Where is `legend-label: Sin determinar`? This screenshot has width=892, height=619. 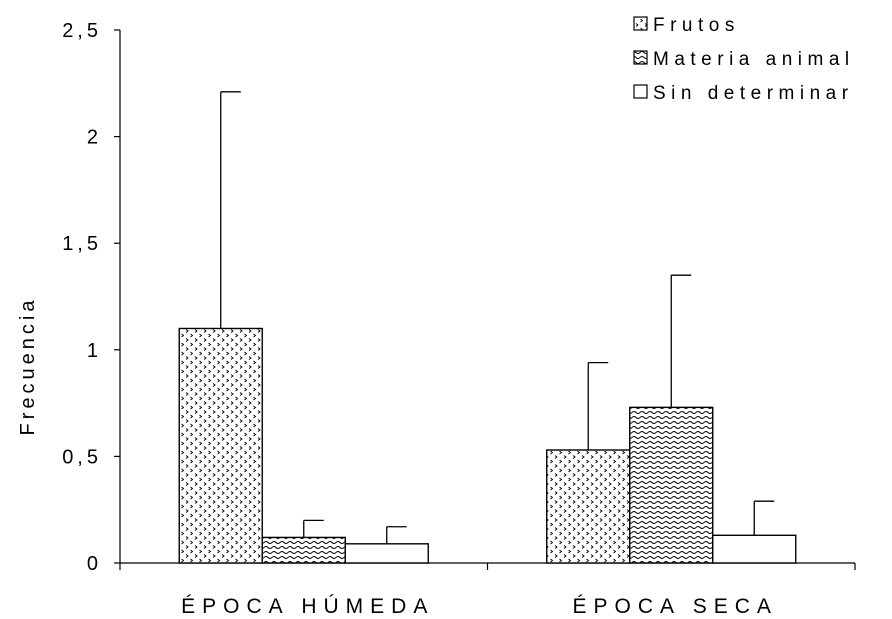
legend-label: Sin determinar is located at coordinates (753, 93).